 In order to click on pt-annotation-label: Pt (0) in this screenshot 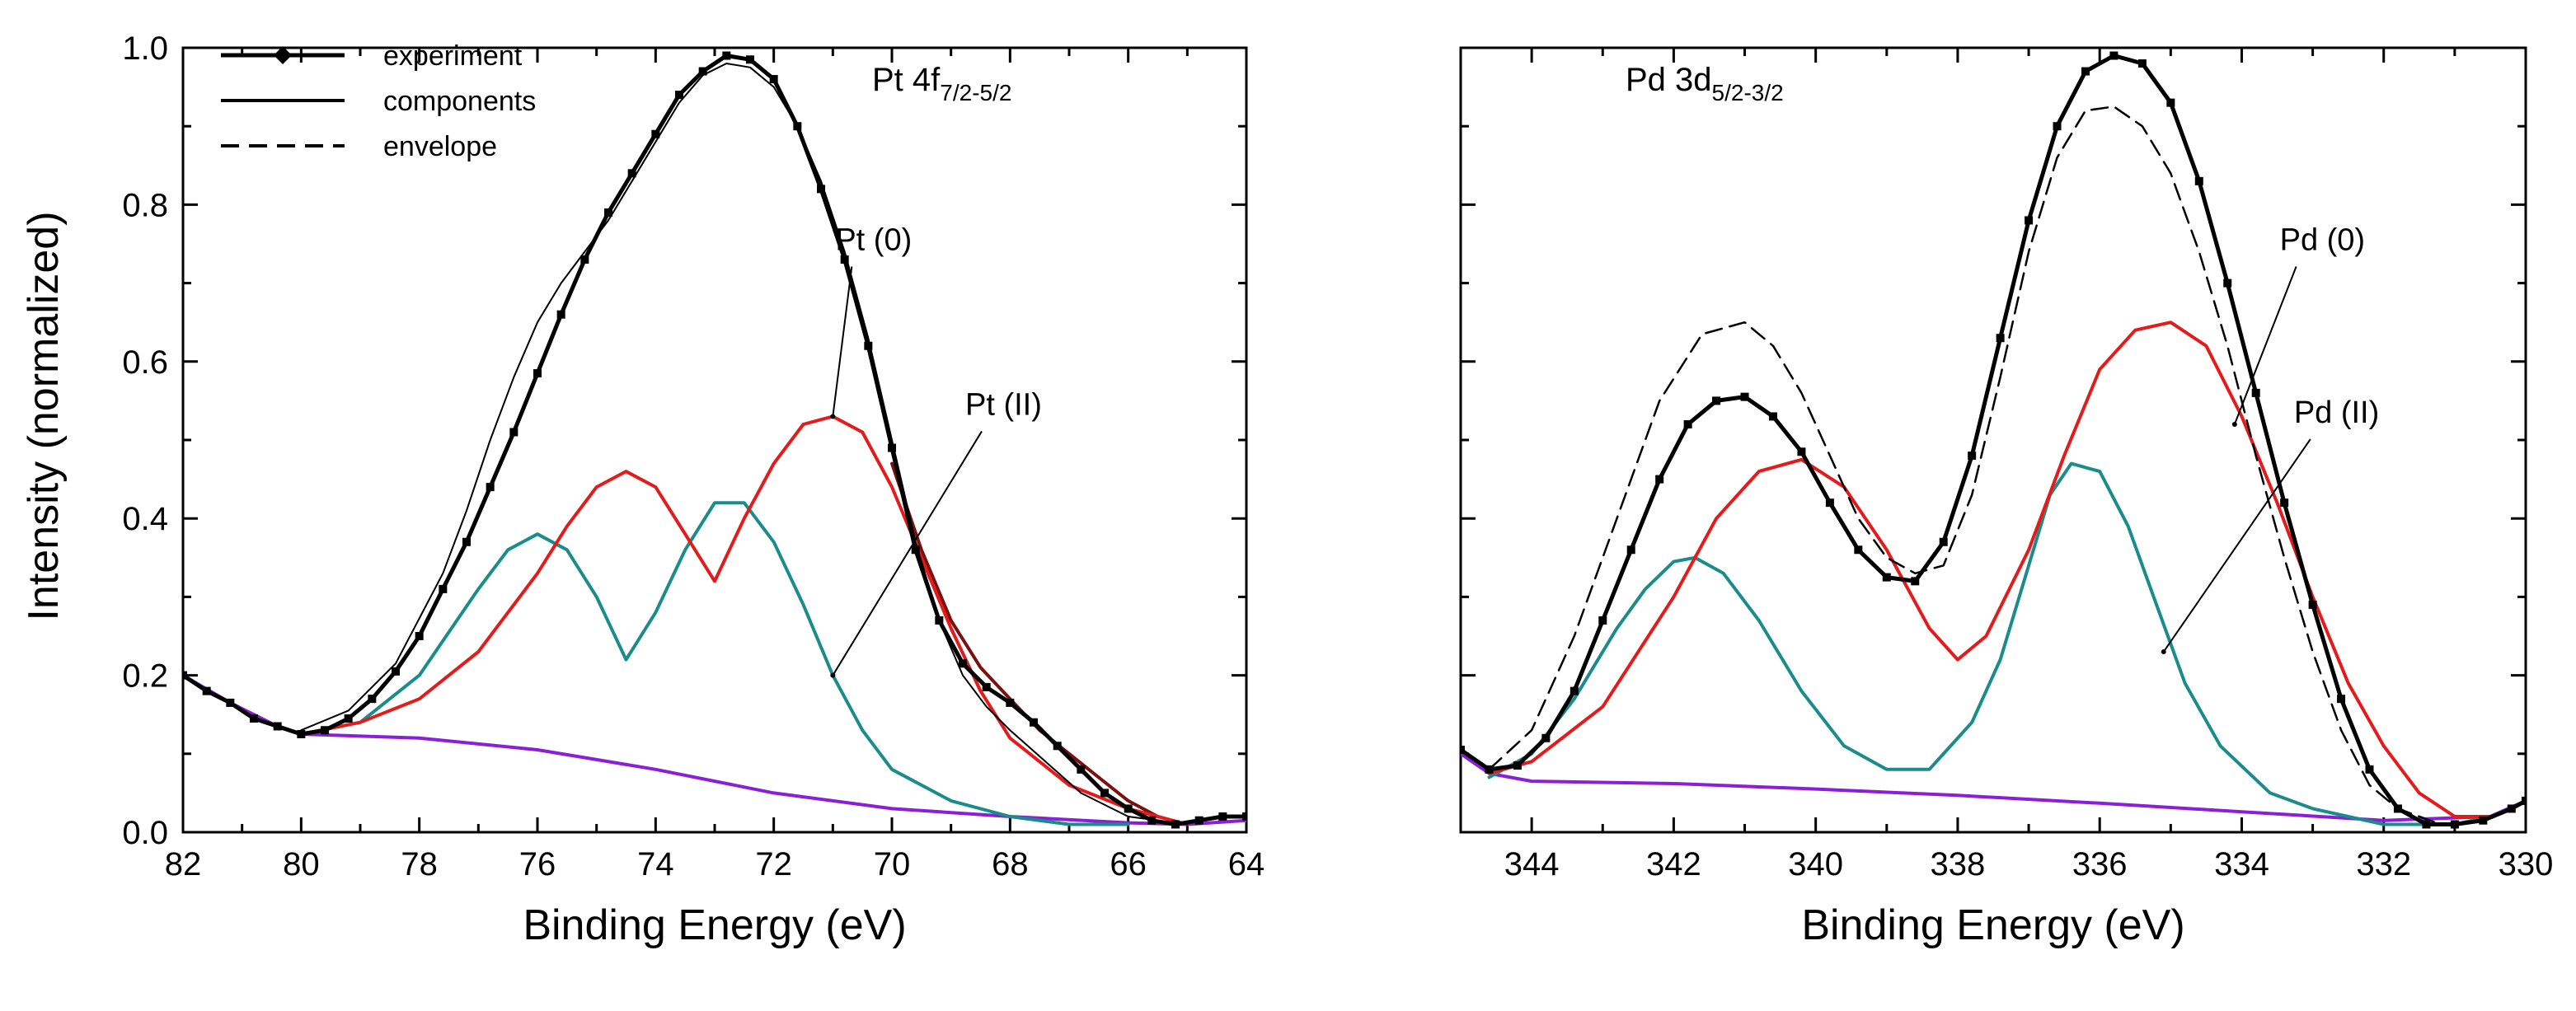, I will do `click(874, 240)`.